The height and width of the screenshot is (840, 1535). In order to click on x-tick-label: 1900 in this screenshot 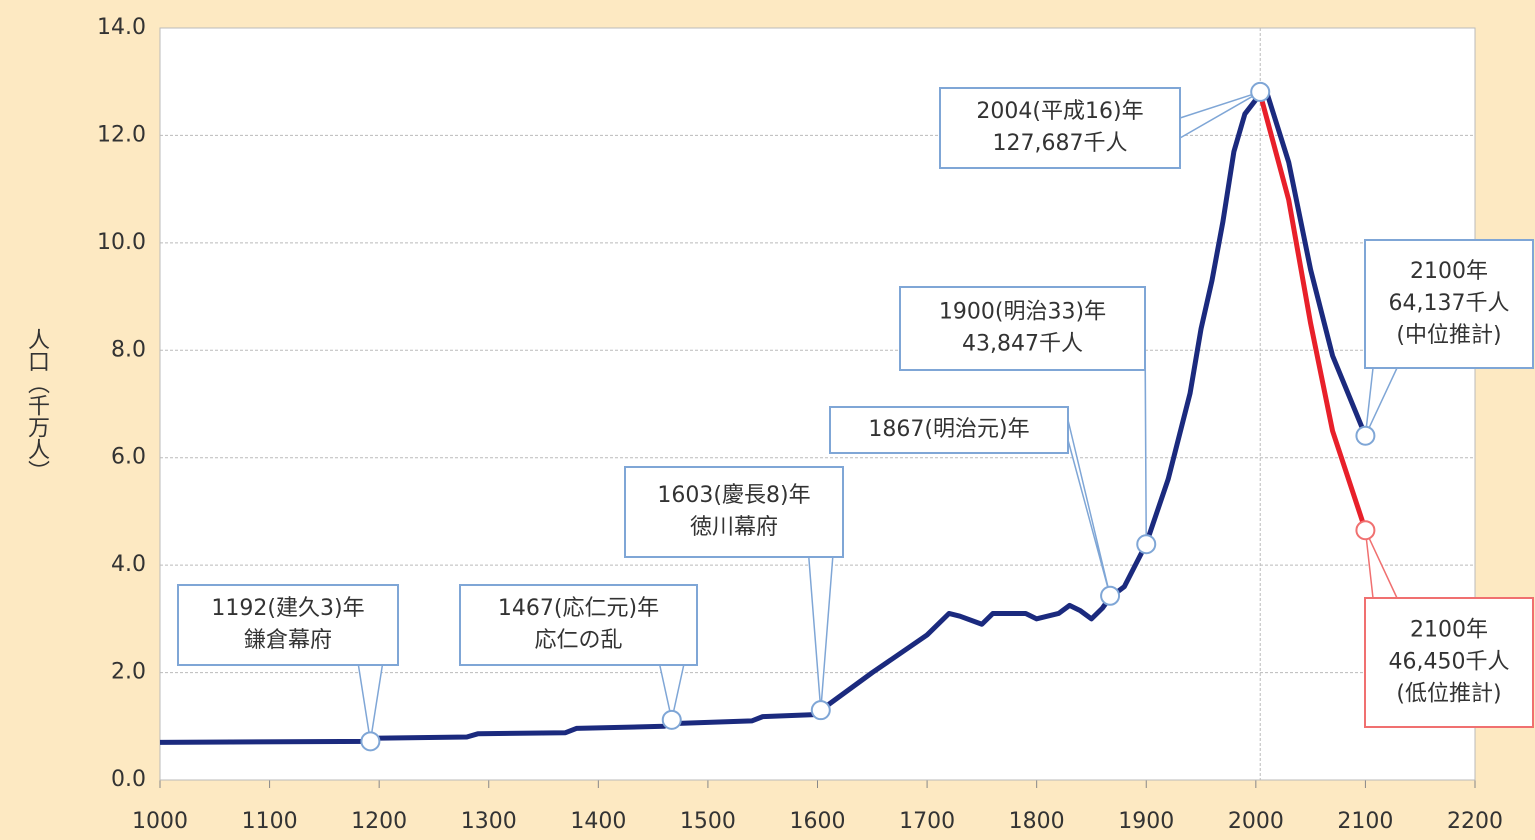, I will do `click(1146, 821)`.